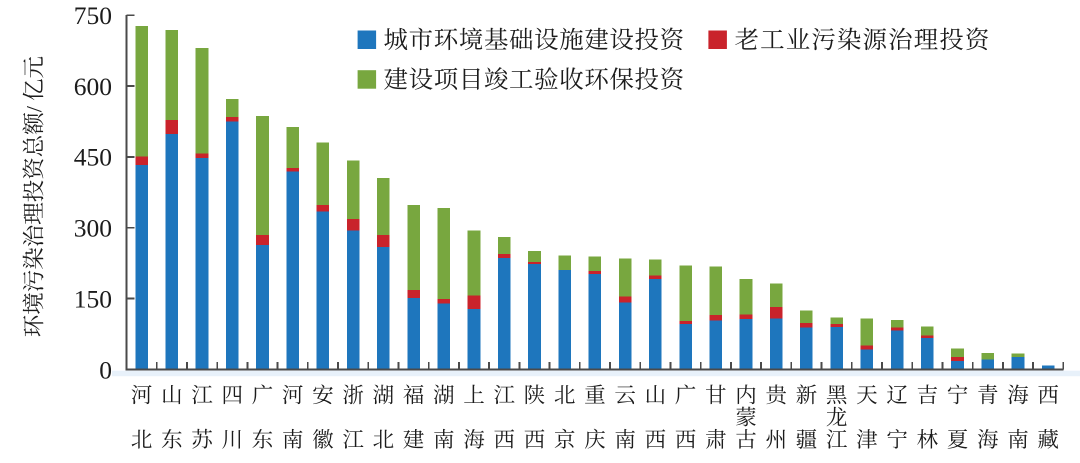 The image size is (1080, 463). I want to click on svg-text: 750, so click(93, 15).